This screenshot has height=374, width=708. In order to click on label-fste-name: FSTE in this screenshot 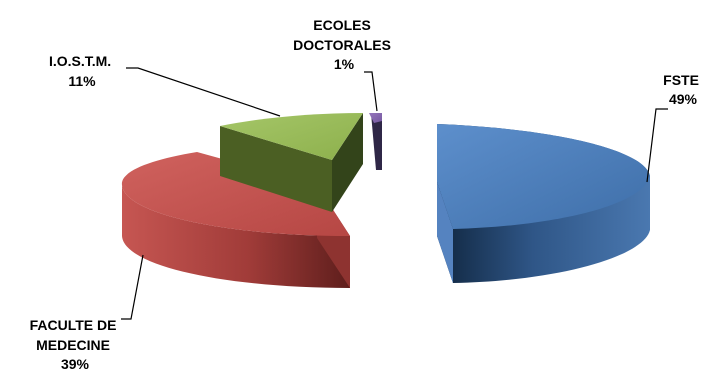, I will do `click(681, 80)`.